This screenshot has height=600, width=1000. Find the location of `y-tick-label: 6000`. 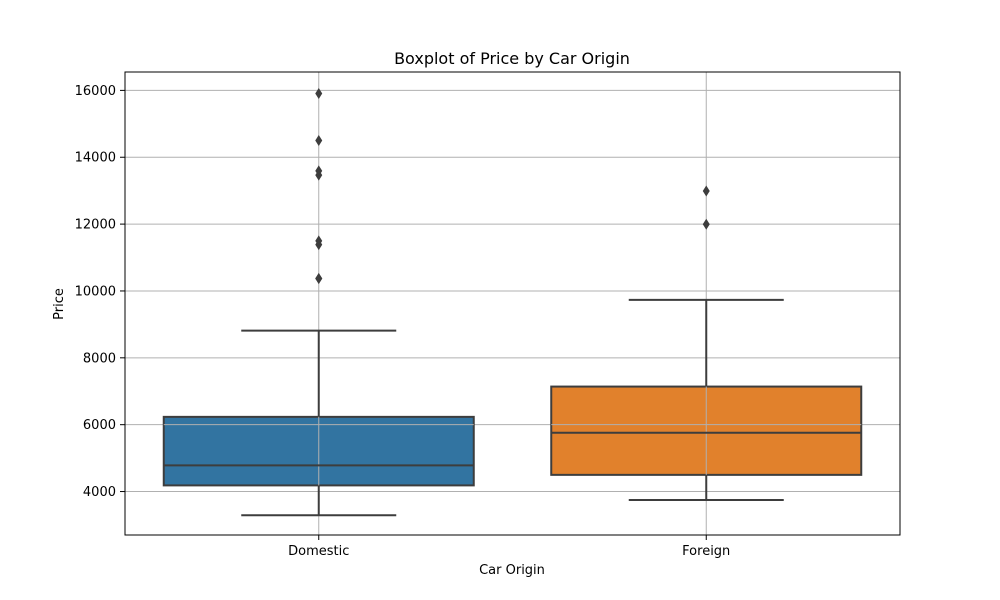

y-tick-label: 6000 is located at coordinates (99, 425).